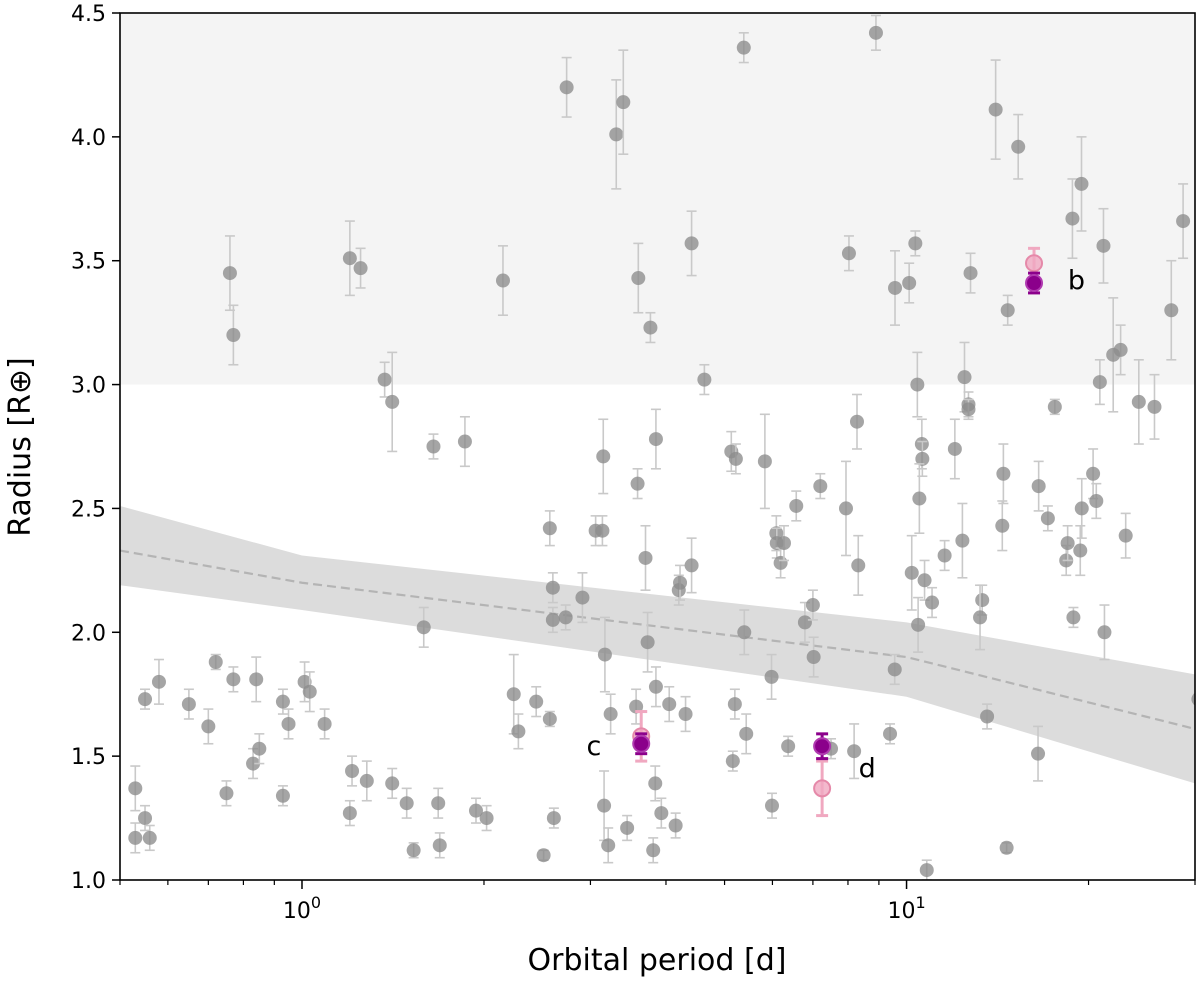 This screenshot has width=1200, height=981. Describe the element at coordinates (302, 908) in the screenshot. I see `x-tick-label: 100` at that location.